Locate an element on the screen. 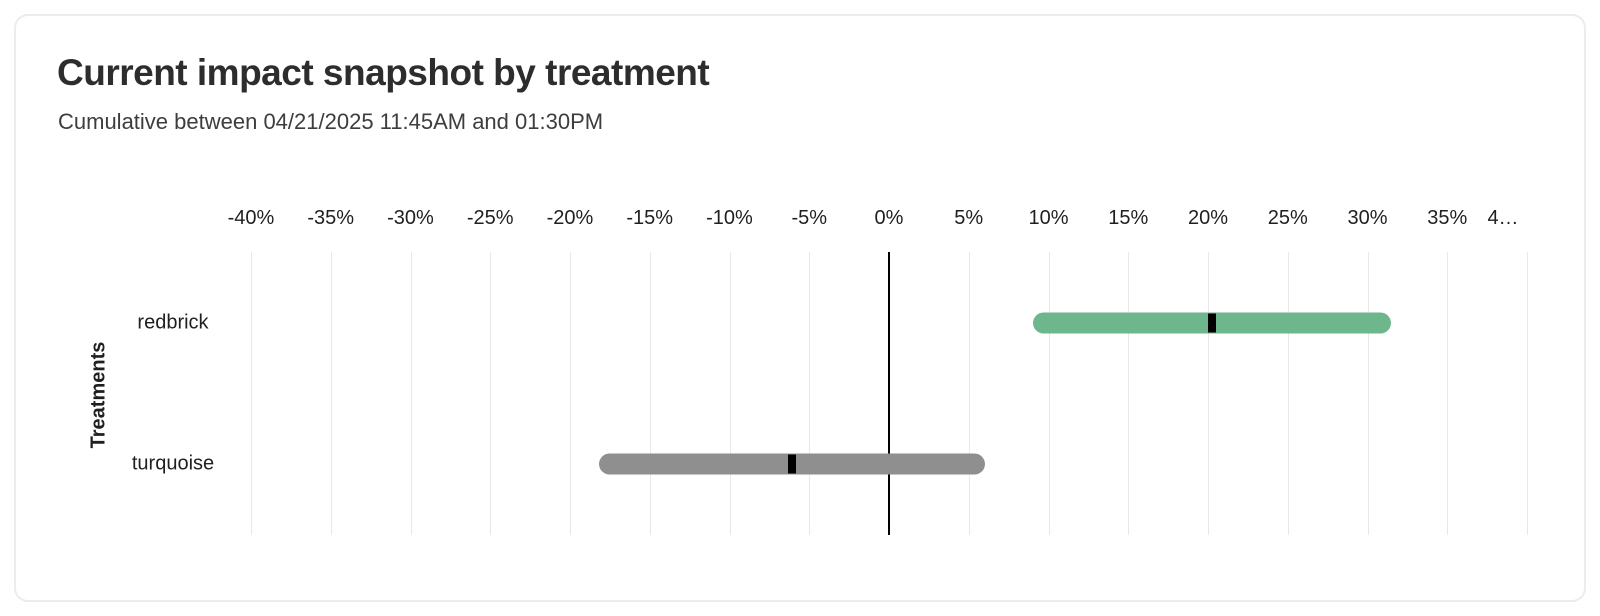 The width and height of the screenshot is (1600, 616). gridline--20pct is located at coordinates (570, 393).